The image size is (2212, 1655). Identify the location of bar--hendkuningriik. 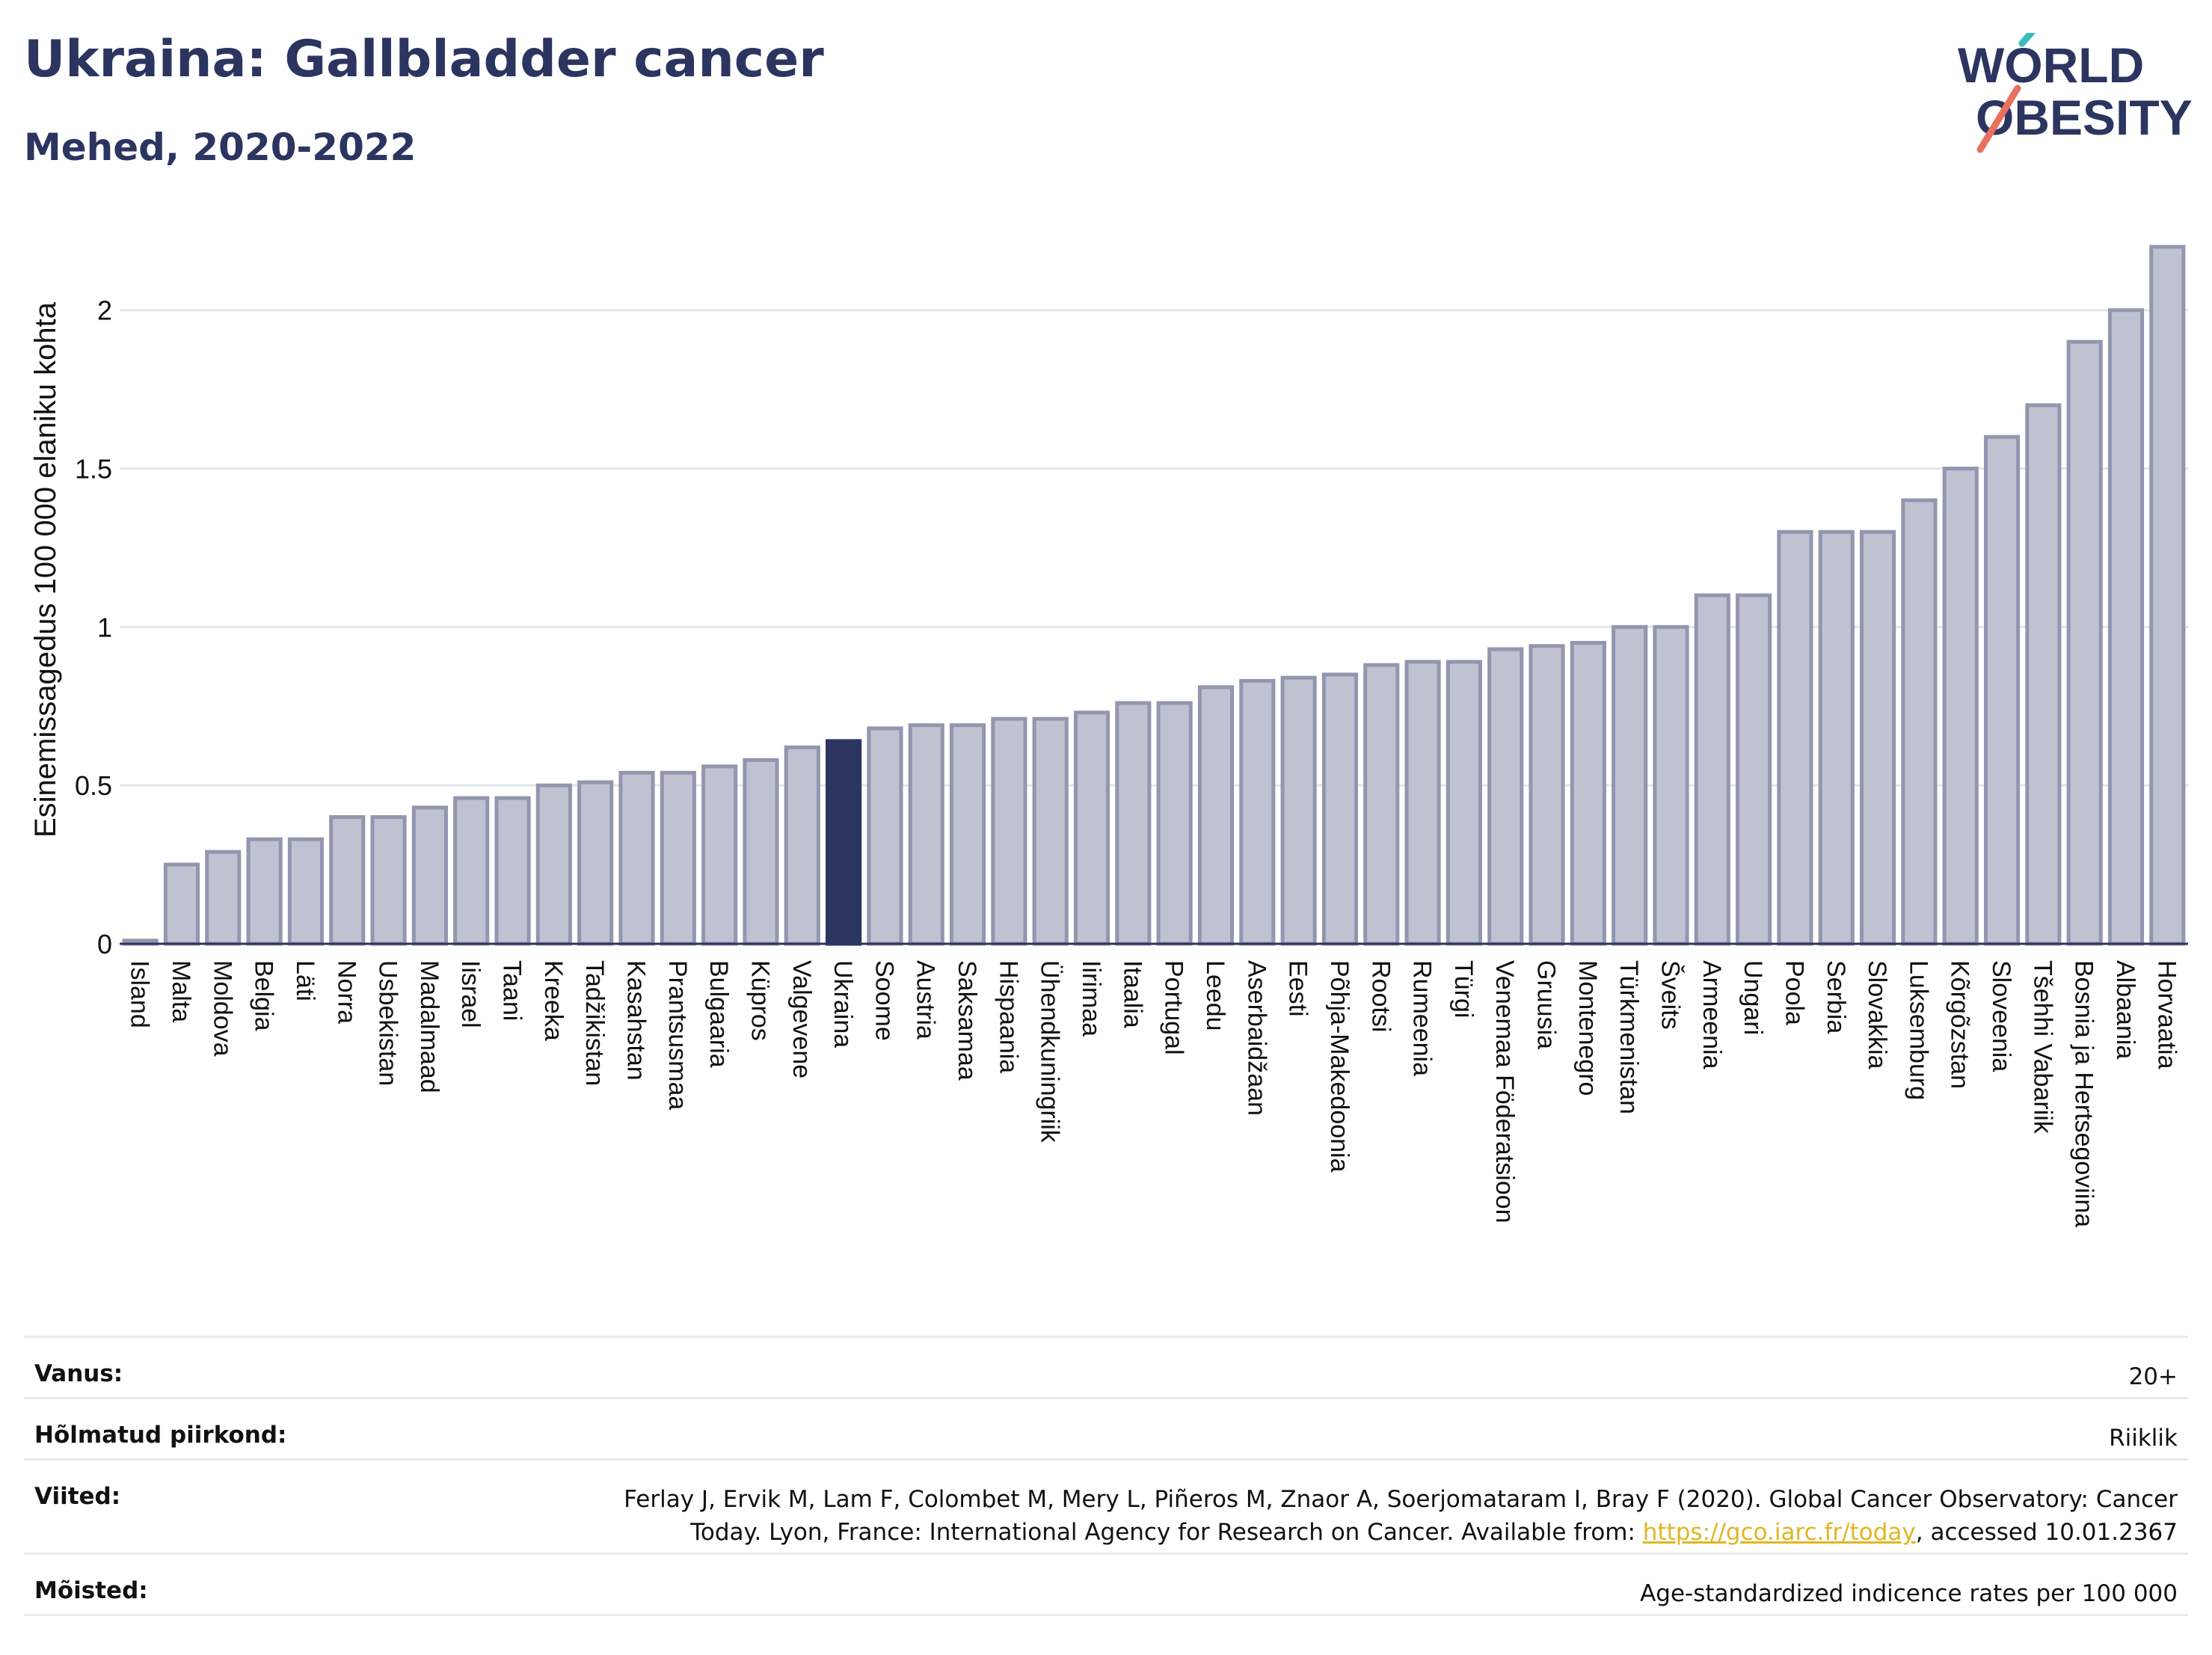
(1050, 831).